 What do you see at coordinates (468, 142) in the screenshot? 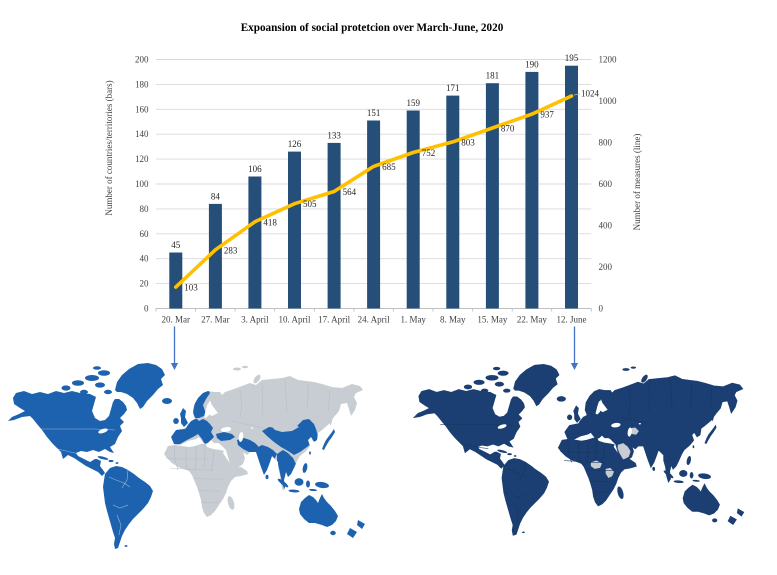
I see `svg-text: 803` at bounding box center [468, 142].